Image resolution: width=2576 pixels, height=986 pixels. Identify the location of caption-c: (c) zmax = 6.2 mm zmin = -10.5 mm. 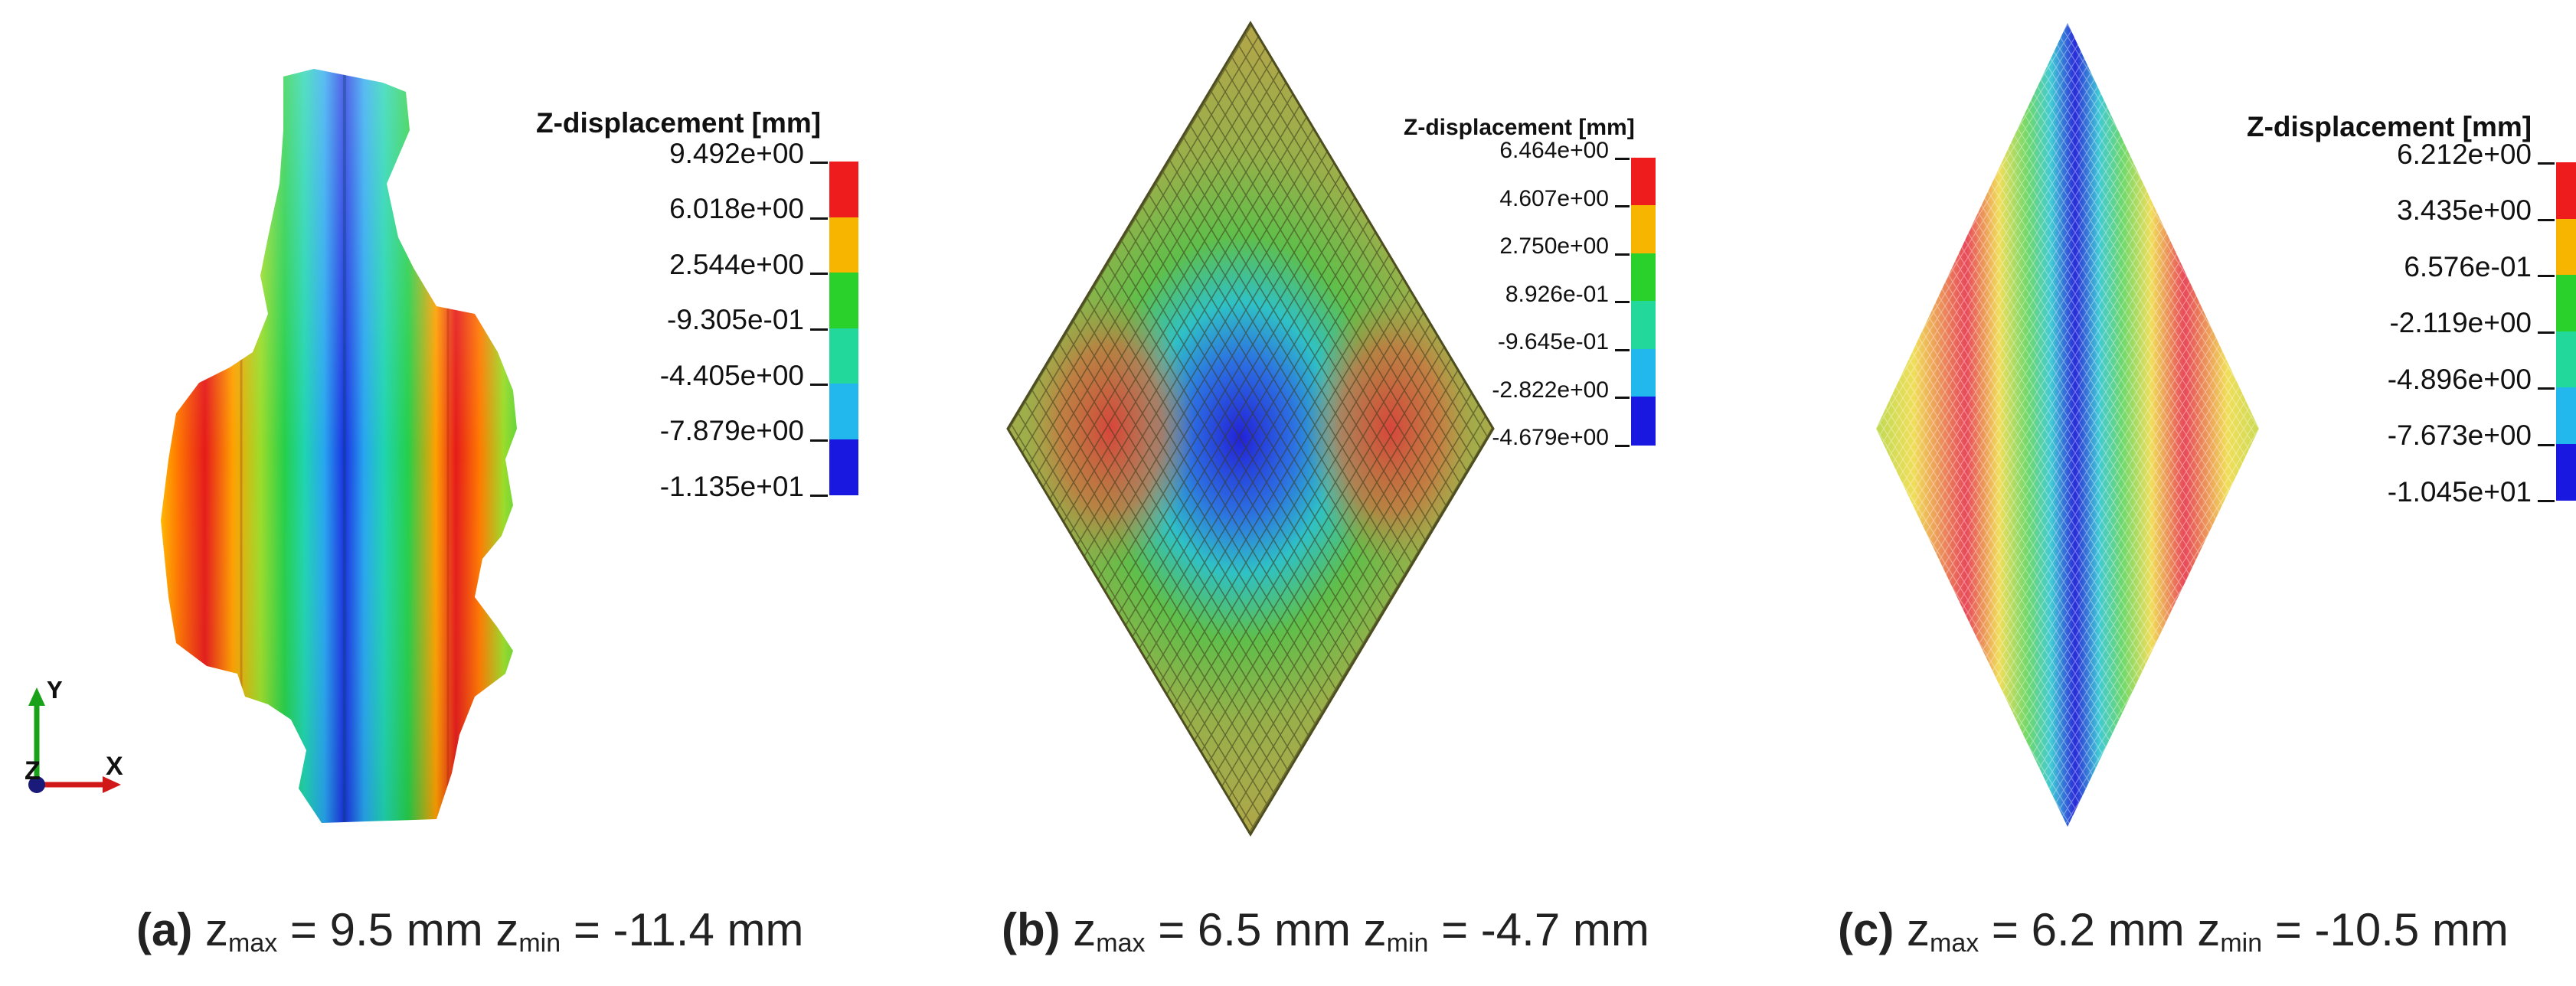
(2173, 930).